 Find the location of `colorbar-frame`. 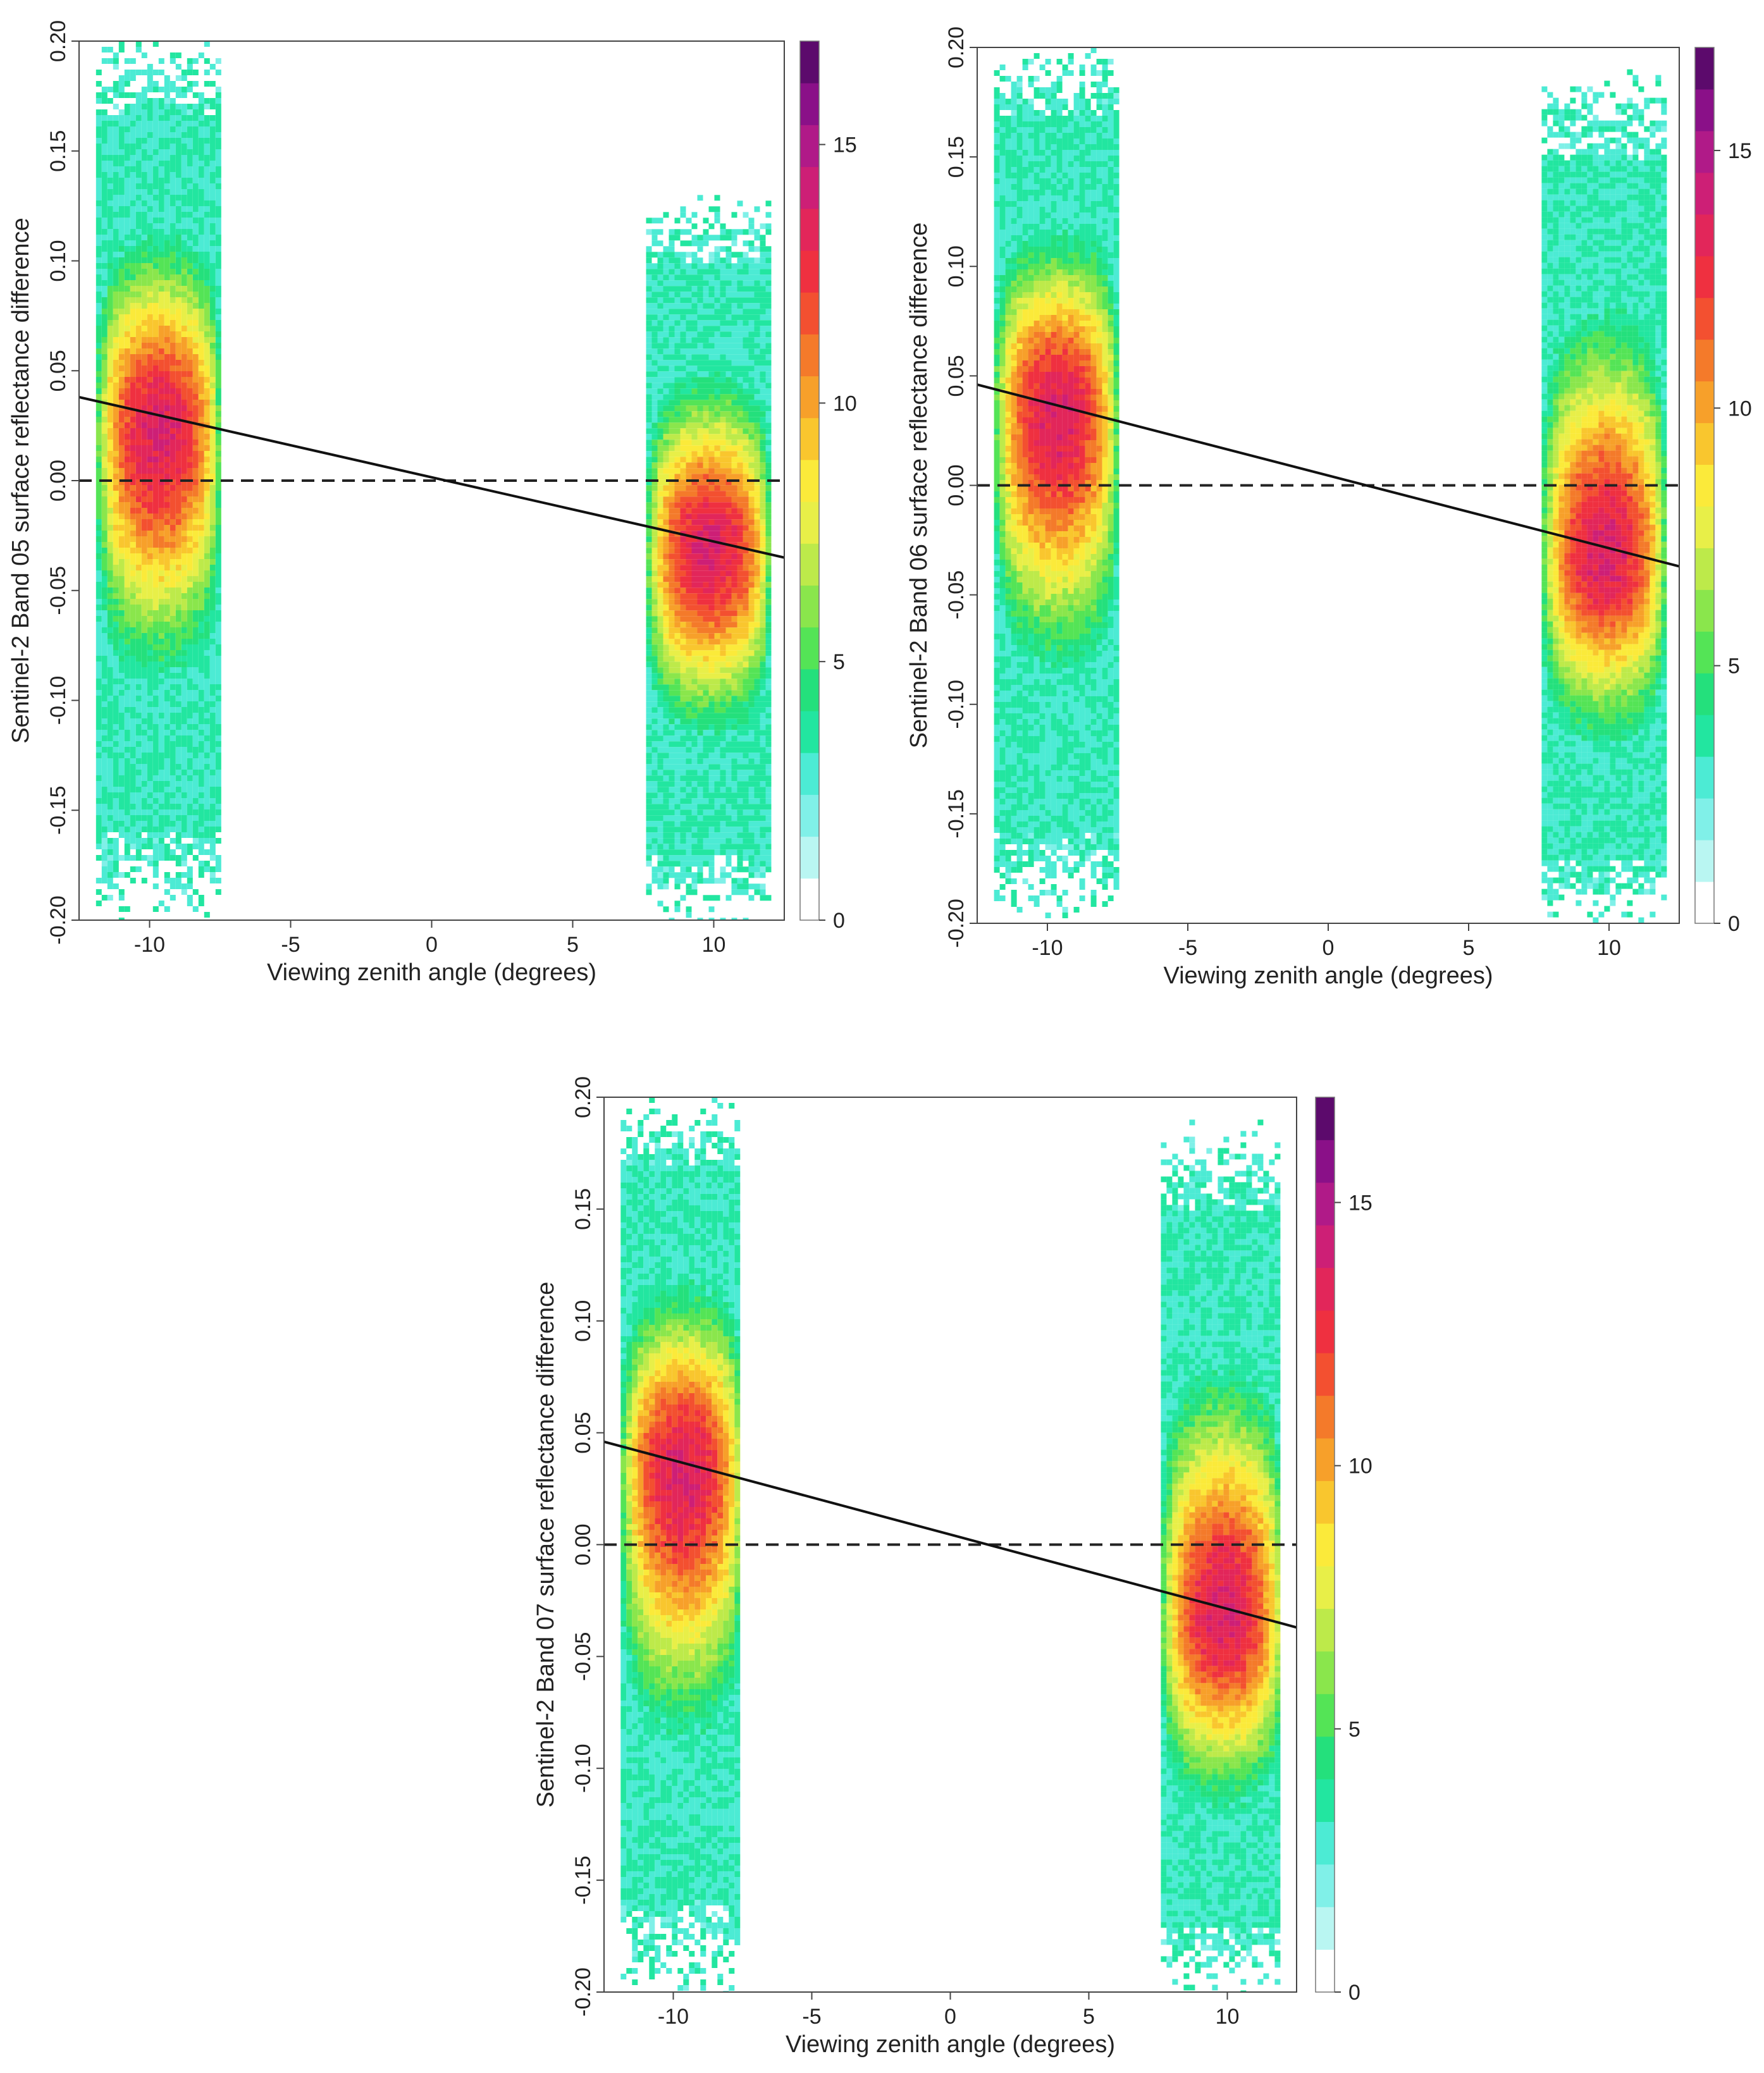

colorbar-frame is located at coordinates (1325, 1545).